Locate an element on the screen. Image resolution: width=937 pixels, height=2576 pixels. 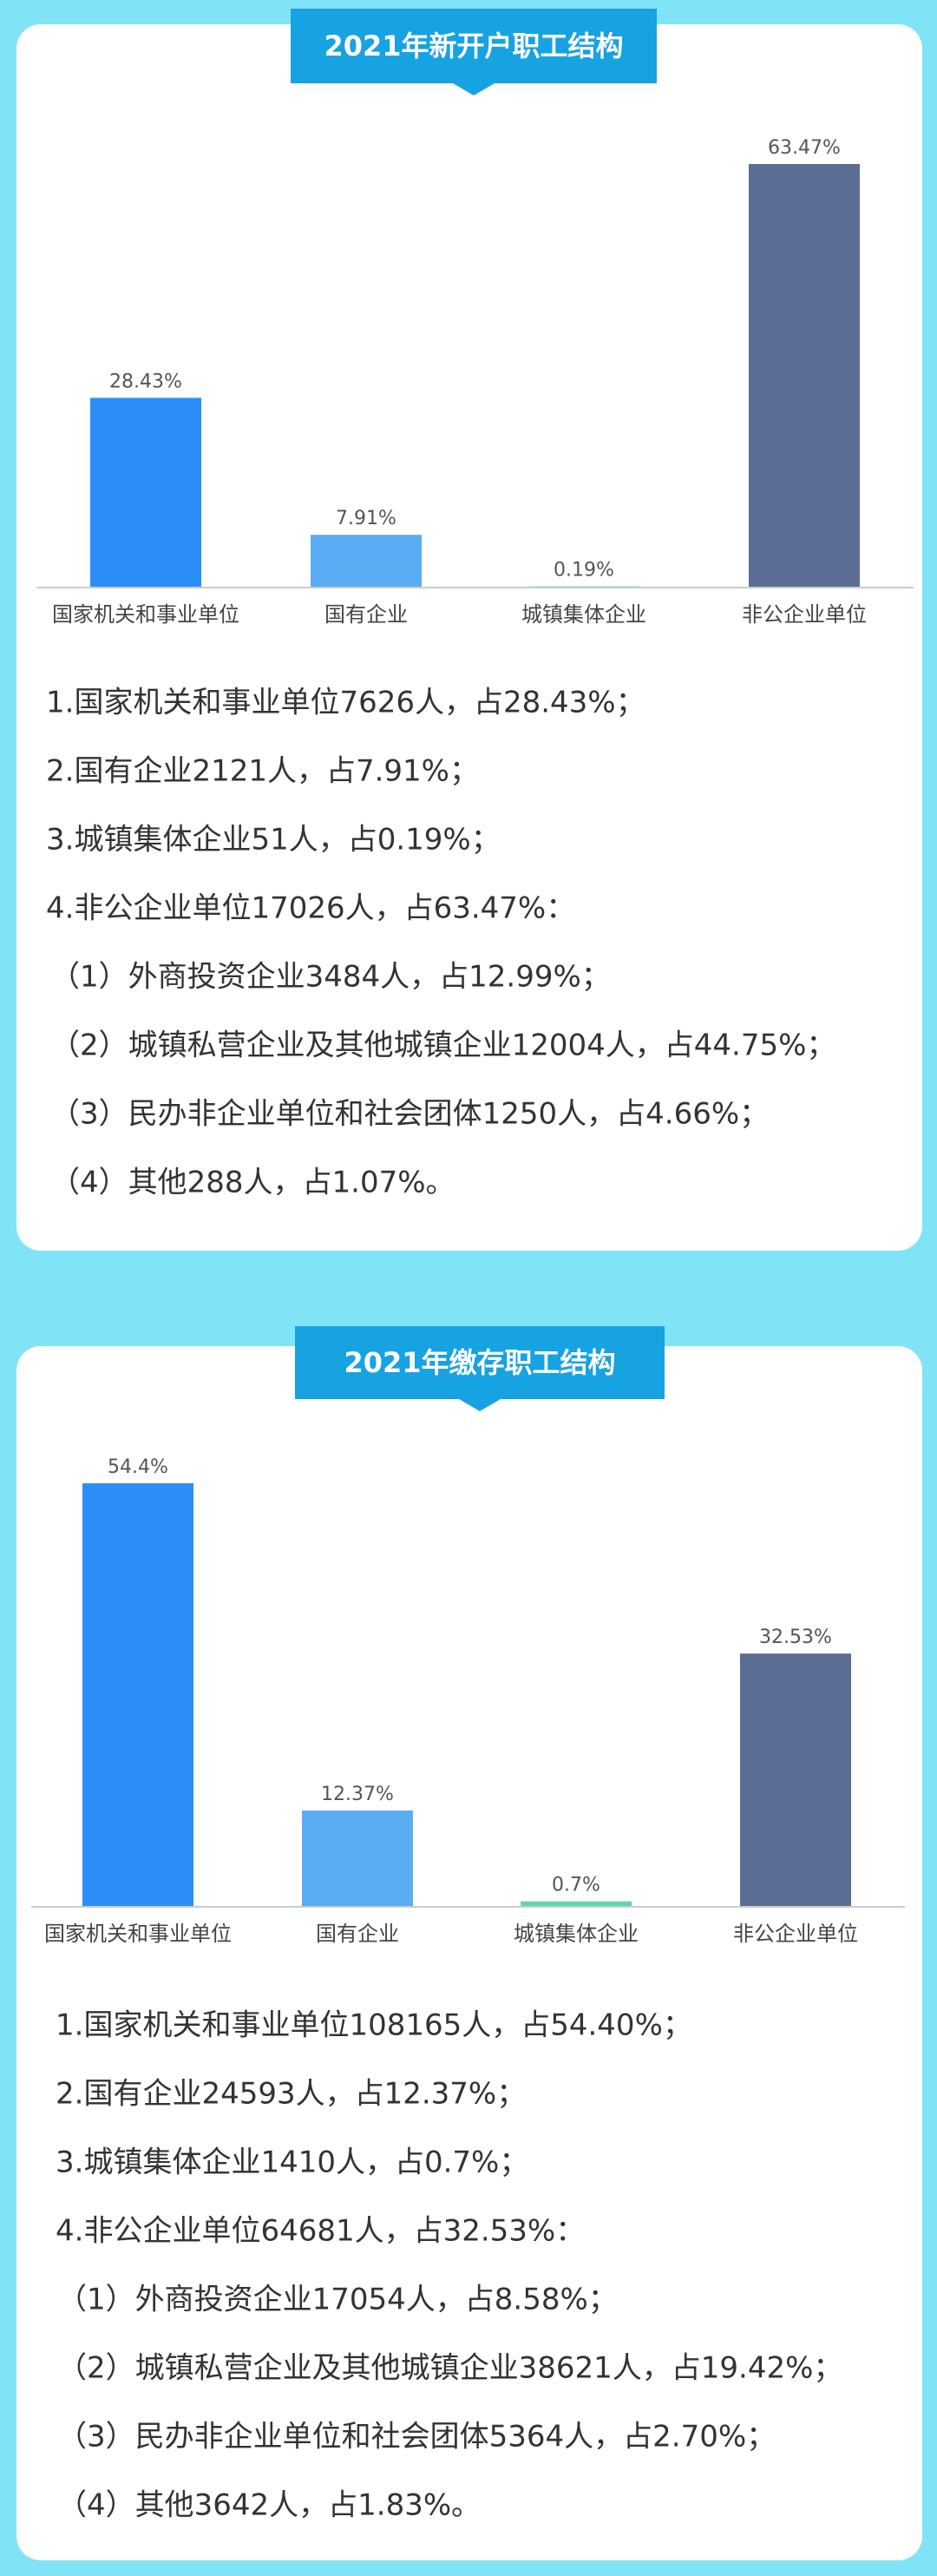
value-label: 0.19% is located at coordinates (584, 571).